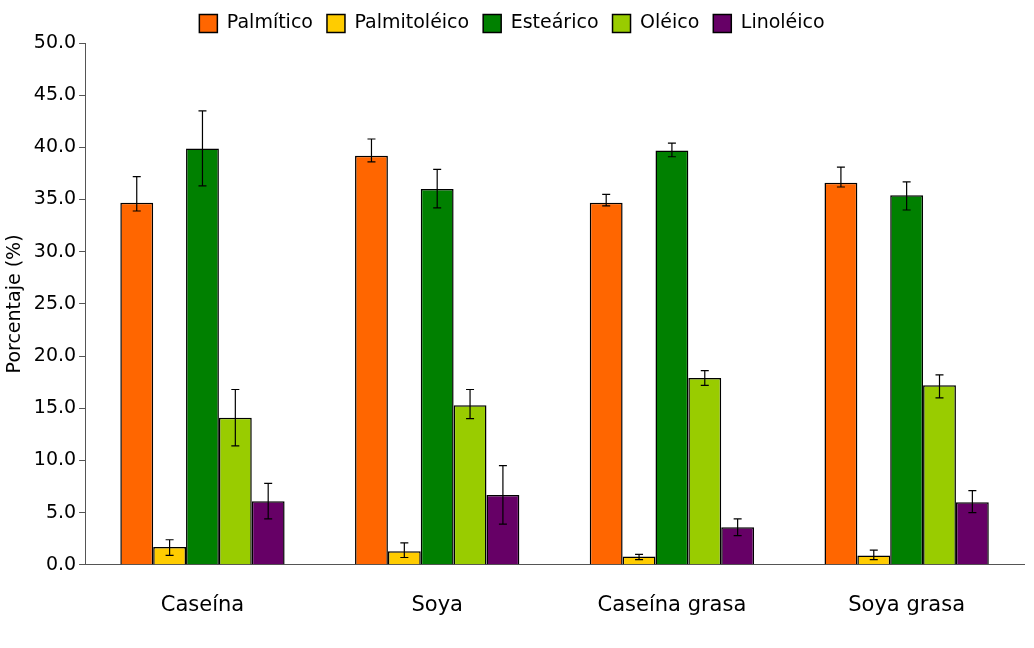 The height and width of the screenshot is (648, 1034). Describe the element at coordinates (782, 21) in the screenshot. I see `legend-label: Linoléico` at that location.